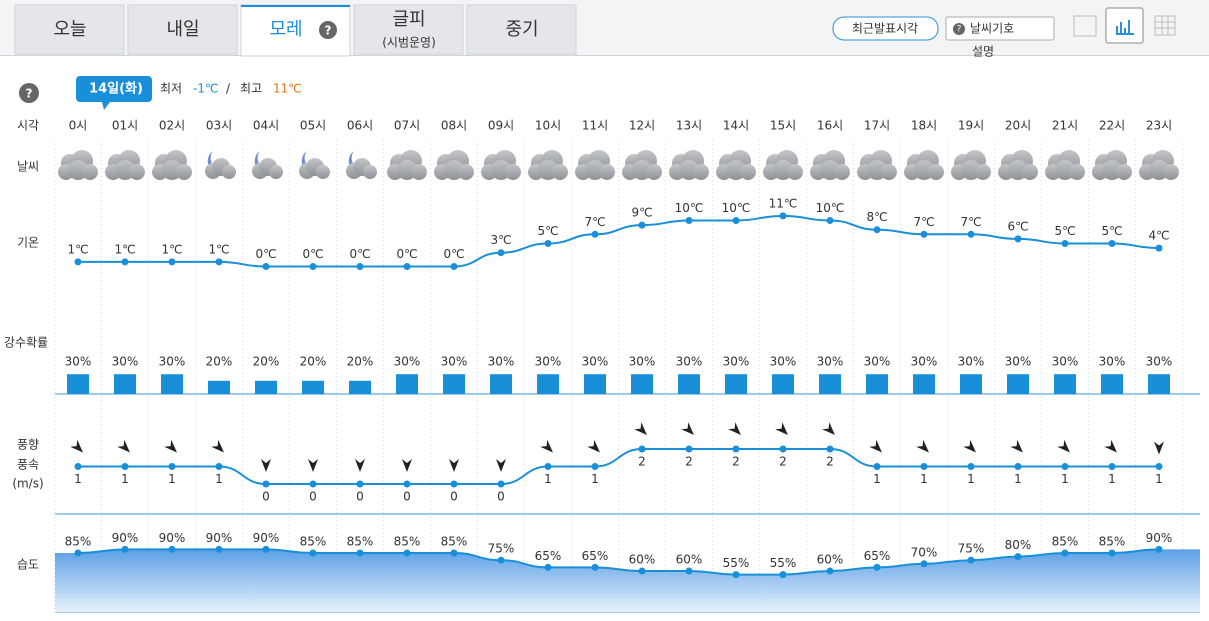 Image resolution: width=1209 pixels, height=621 pixels. Describe the element at coordinates (360, 362) in the screenshot. I see `precip-label: 20%` at that location.